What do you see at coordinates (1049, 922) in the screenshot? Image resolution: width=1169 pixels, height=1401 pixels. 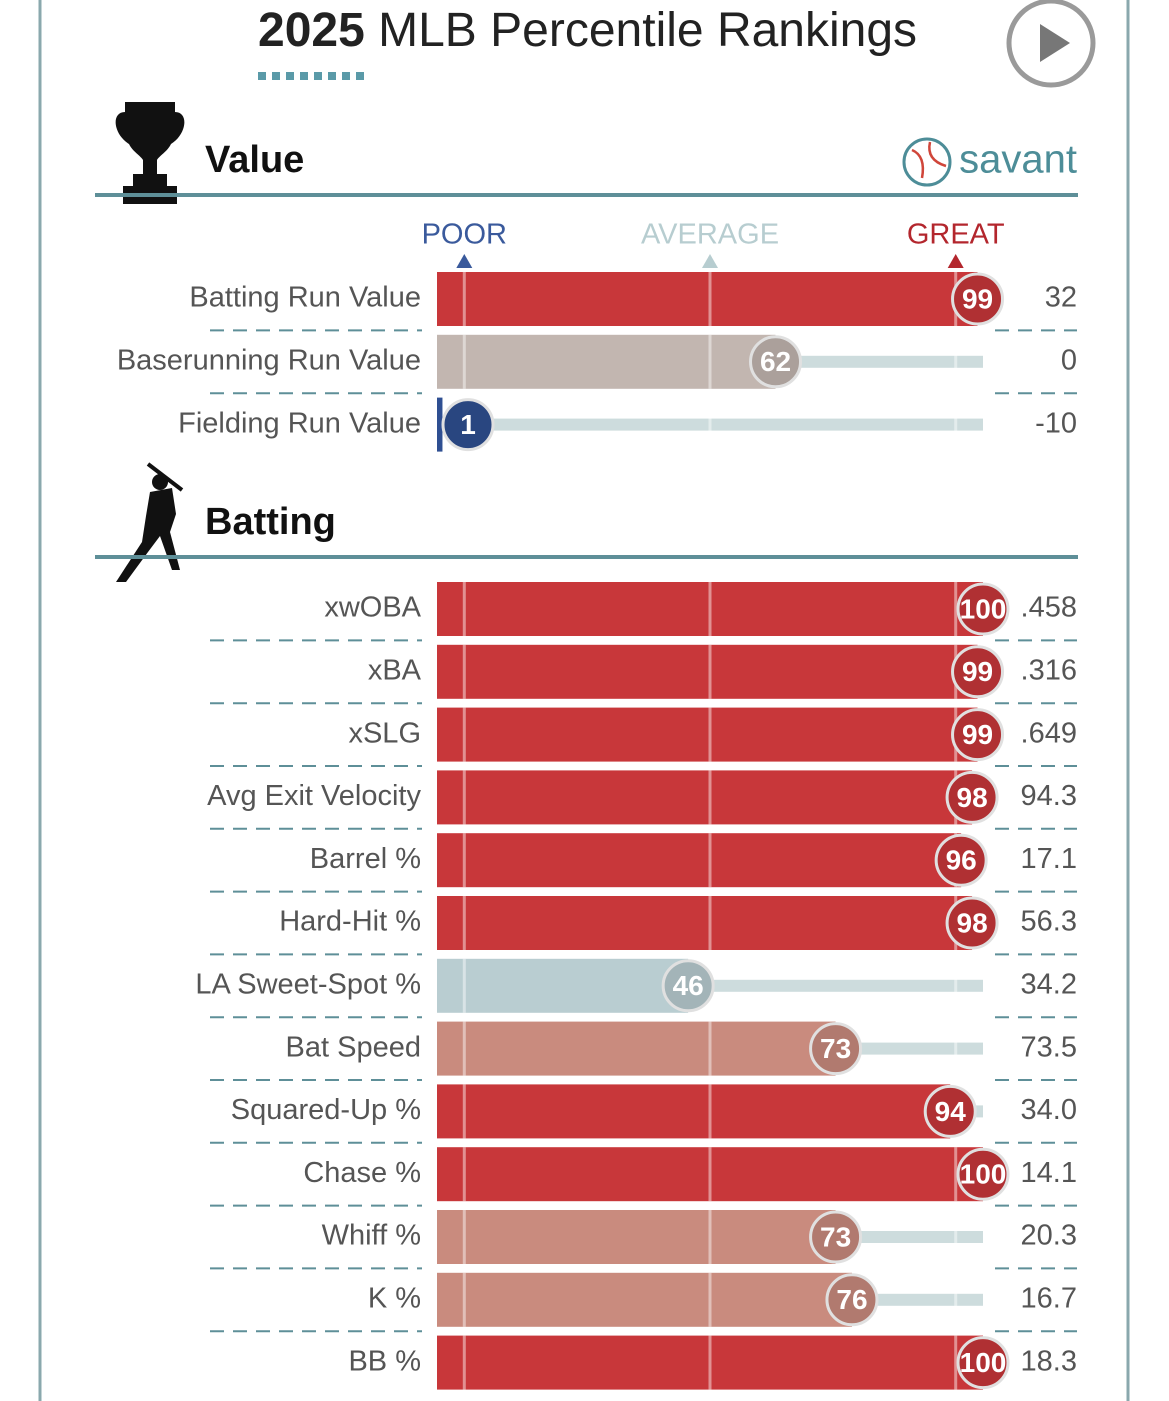 I see `stat-value: 56.3` at bounding box center [1049, 922].